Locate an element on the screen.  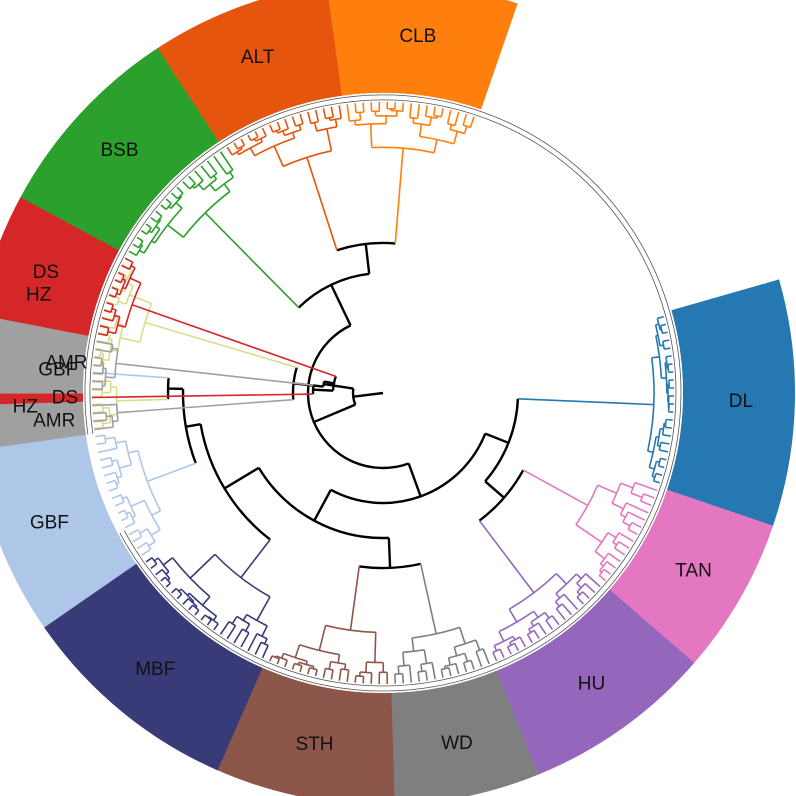
clade-sector-hu is located at coordinates (595, 682).